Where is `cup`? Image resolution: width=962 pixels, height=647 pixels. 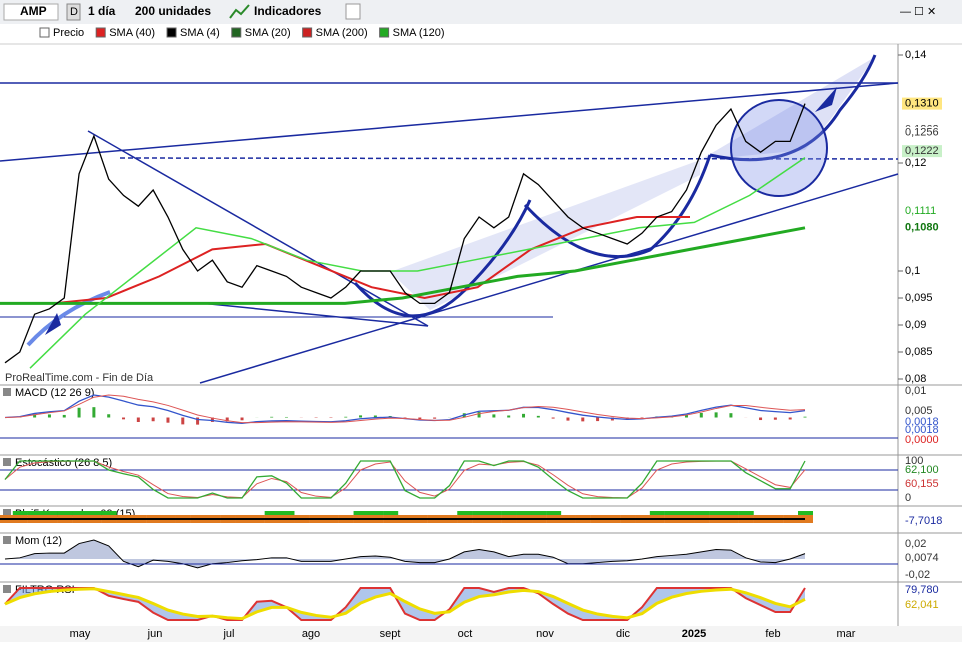 cup is located at coordinates (793, 108).